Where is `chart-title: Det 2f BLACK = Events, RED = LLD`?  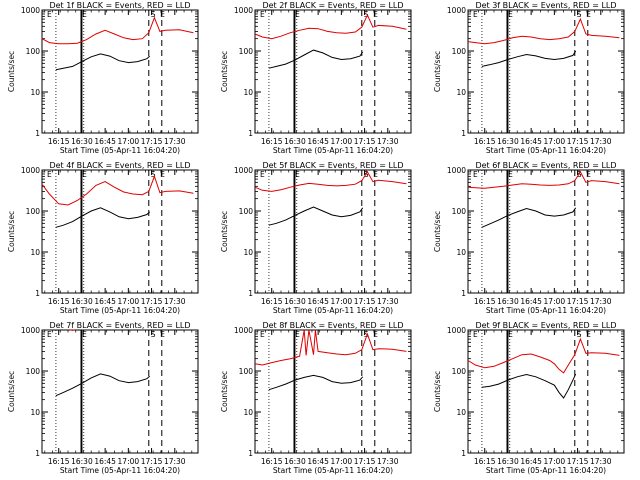 chart-title: Det 2f BLACK = Events, RED = LLD is located at coordinates (332, 5).